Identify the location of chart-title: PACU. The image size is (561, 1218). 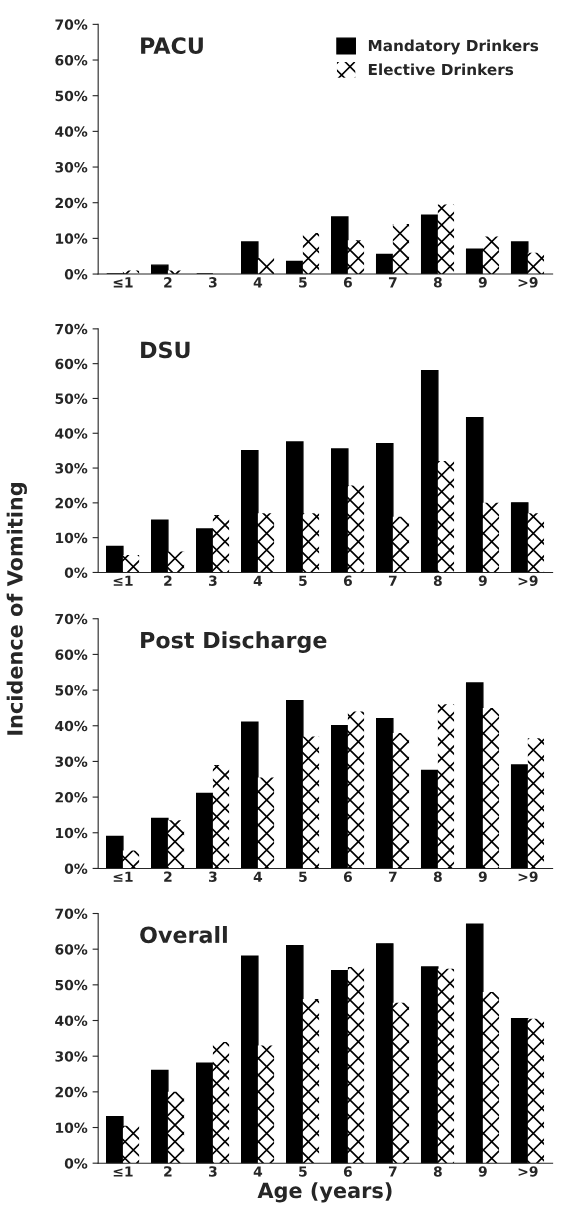
(172, 46).